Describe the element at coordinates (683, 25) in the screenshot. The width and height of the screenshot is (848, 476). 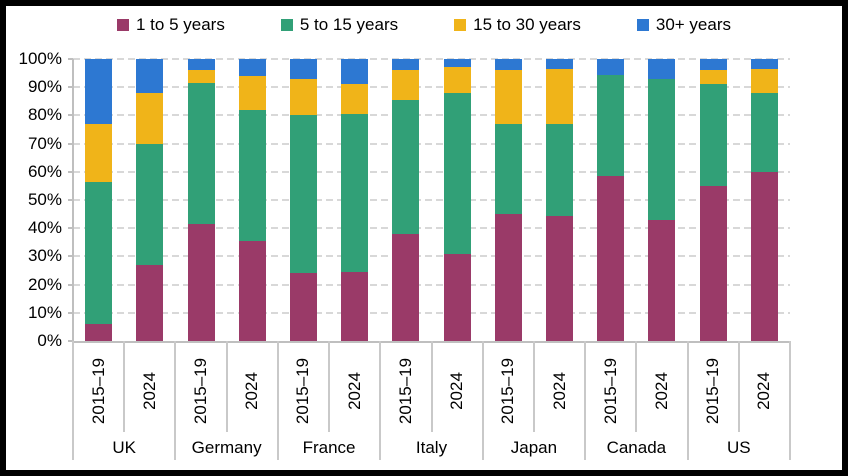
I see `legend-item-30-plus-years: 30+ years` at that location.